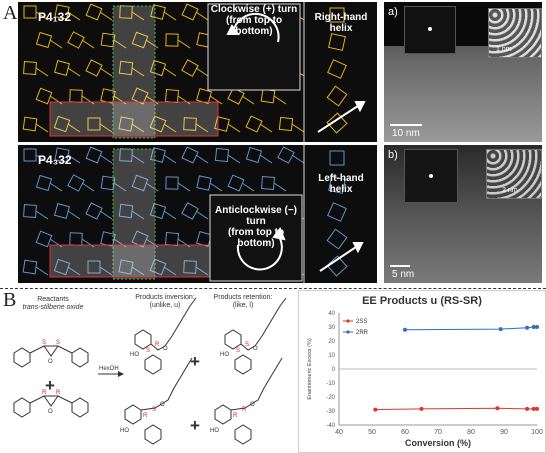 Image resolution: width=546 pixels, height=453 pixels. What do you see at coordinates (134, 261) in the screenshot?
I see `highlight-row-bottom` at bounding box center [134, 261].